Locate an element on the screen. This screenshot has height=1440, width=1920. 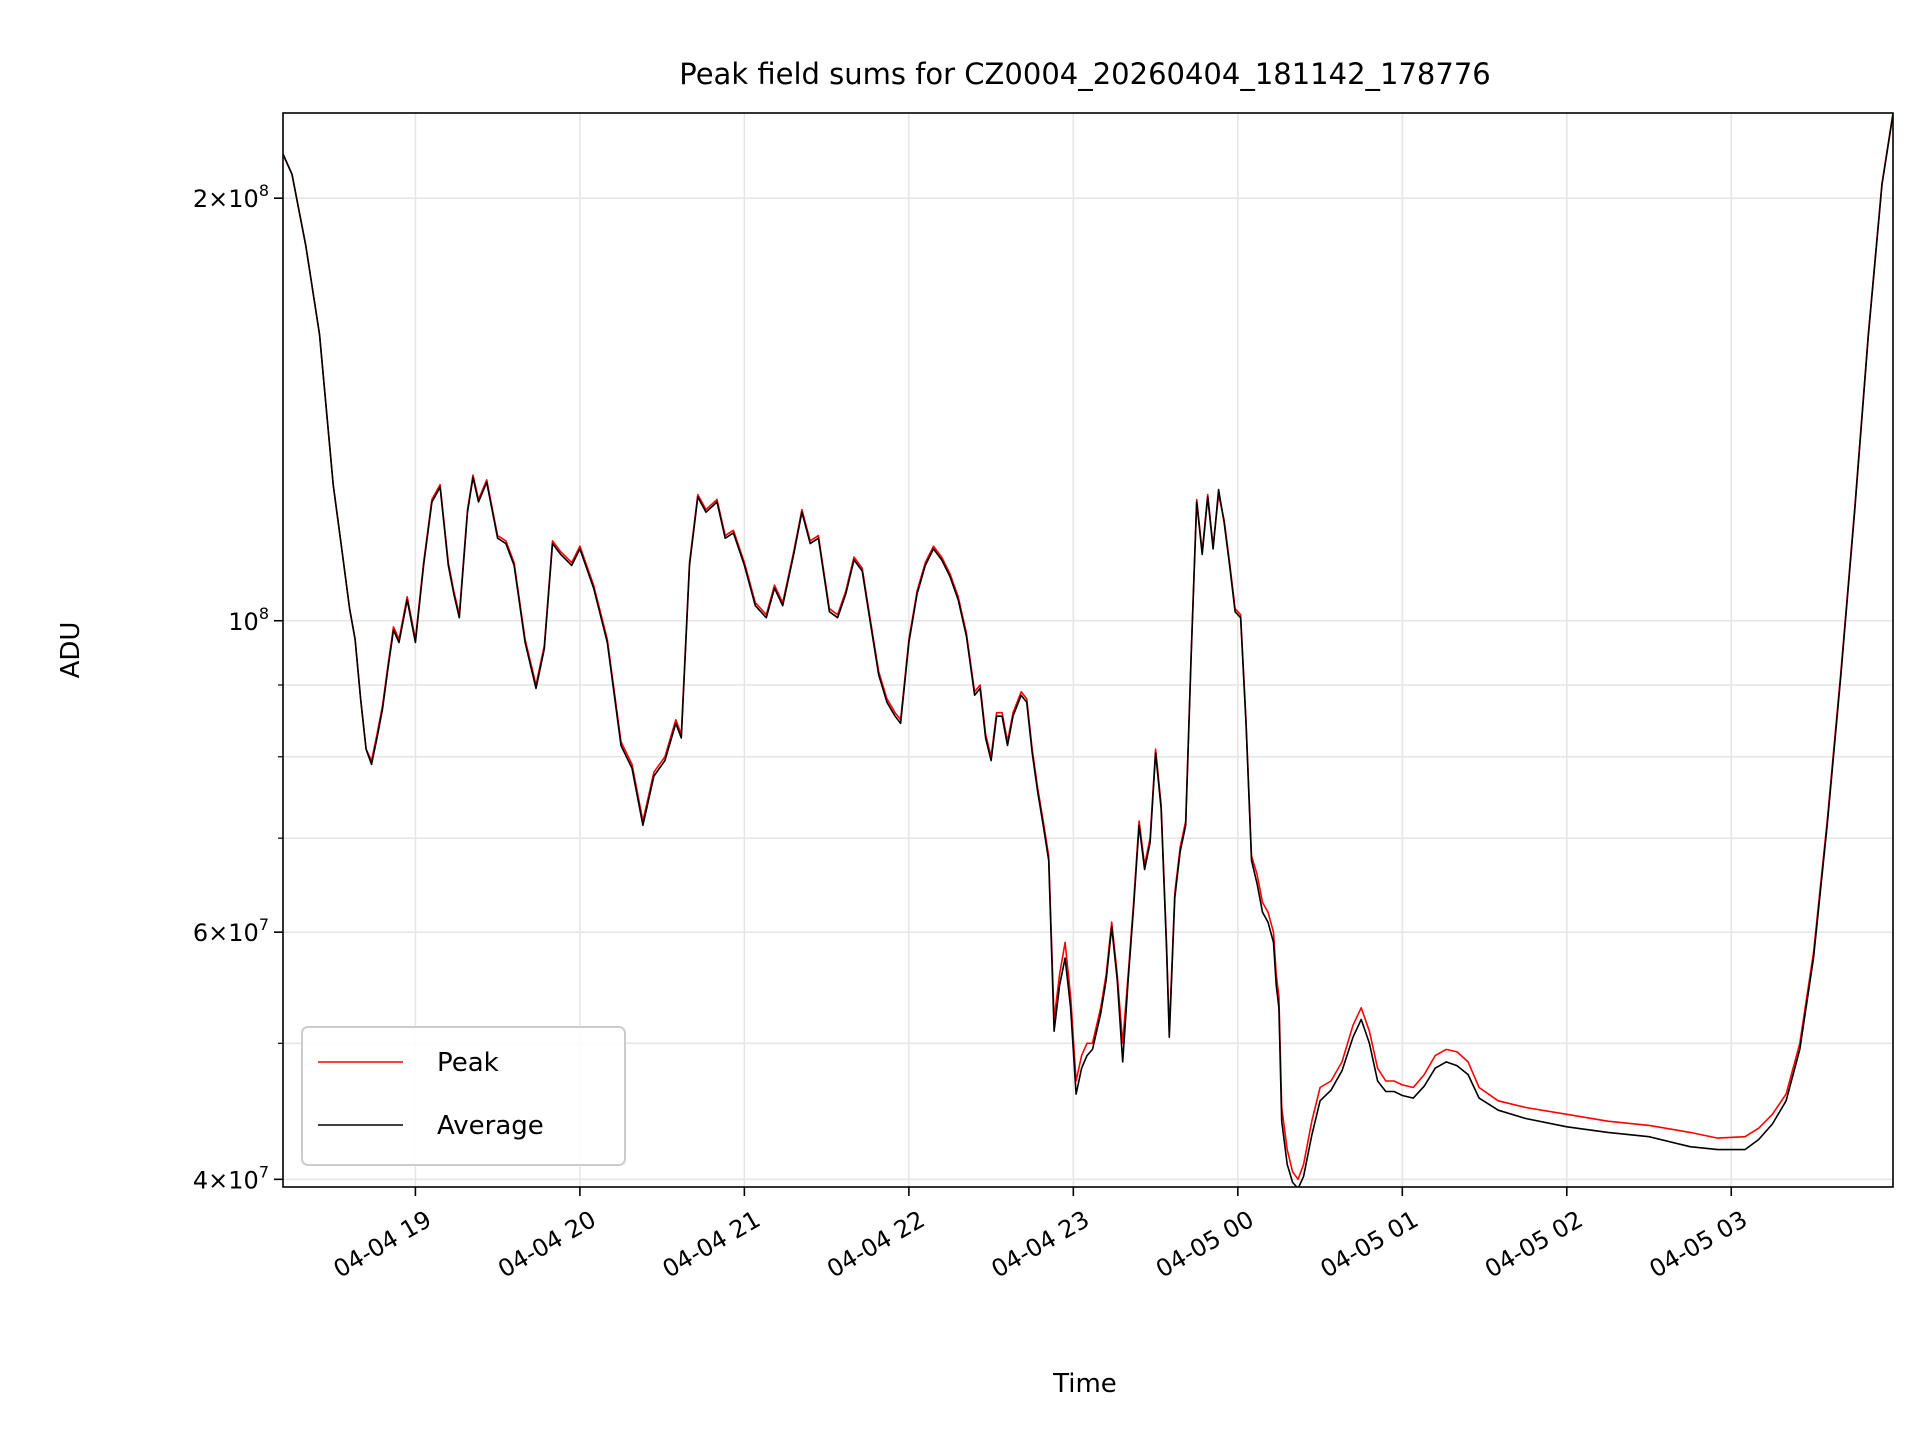
x-axis-label: Time is located at coordinates (1084, 1384).